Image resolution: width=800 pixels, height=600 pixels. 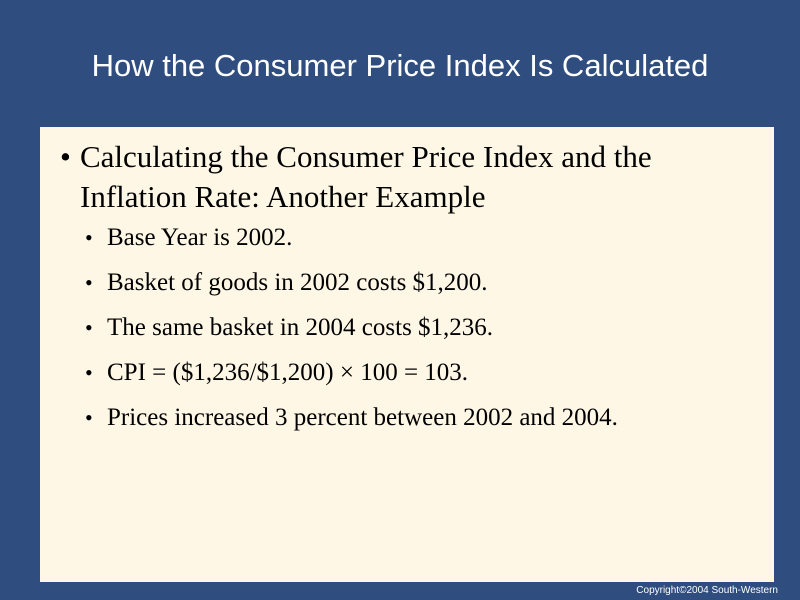 What do you see at coordinates (707, 590) in the screenshot?
I see `copyright-notice: Copyright©2004 South-Western` at bounding box center [707, 590].